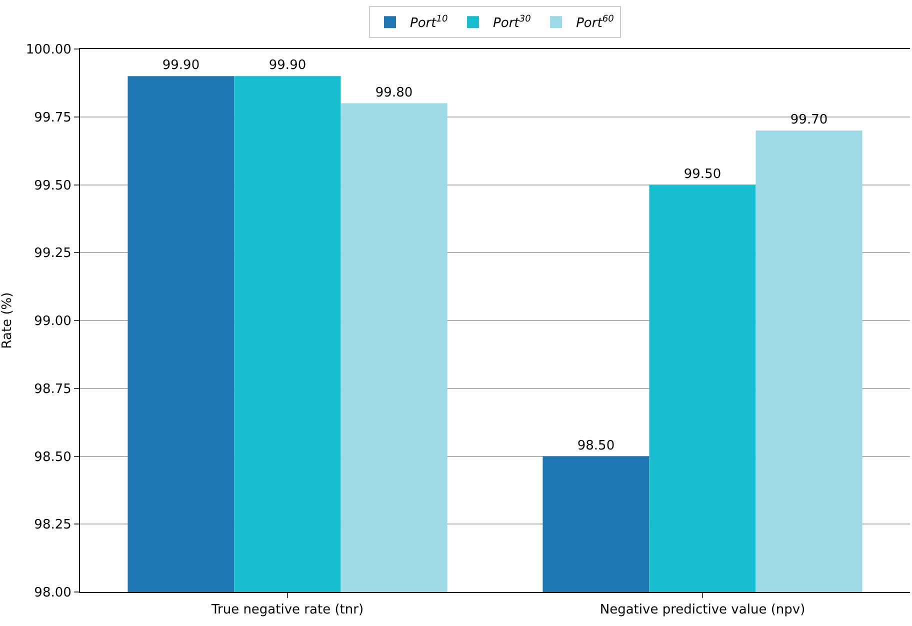  I want to click on legend-label: Port$^{10}$, so click(429, 23).